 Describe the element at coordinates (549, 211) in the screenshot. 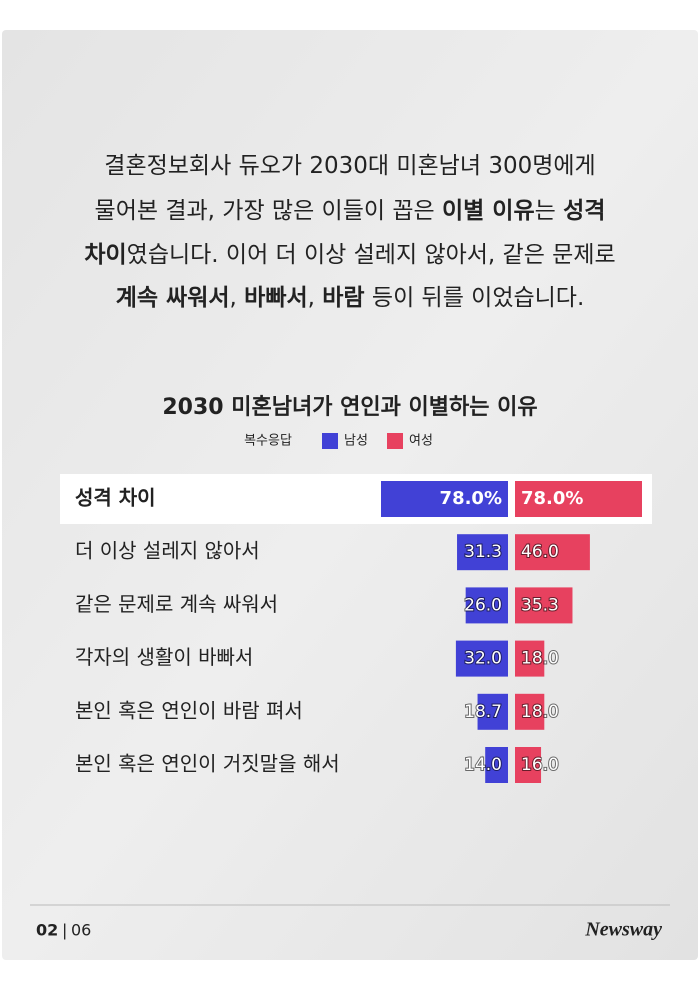

I see `intro-text: 는` at that location.